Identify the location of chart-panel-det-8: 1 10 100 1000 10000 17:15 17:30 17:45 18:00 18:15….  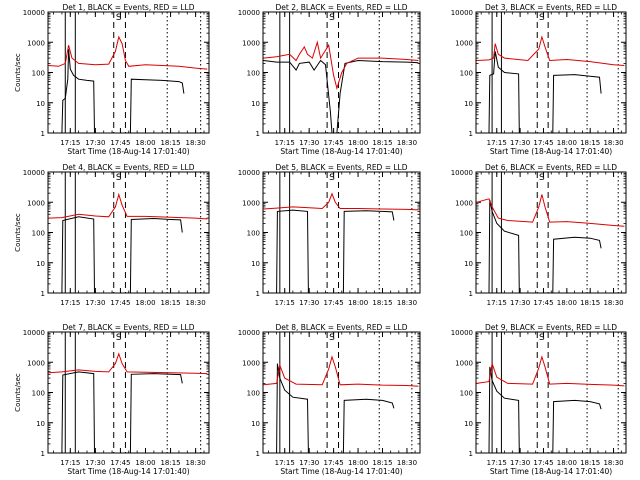
(329, 399).